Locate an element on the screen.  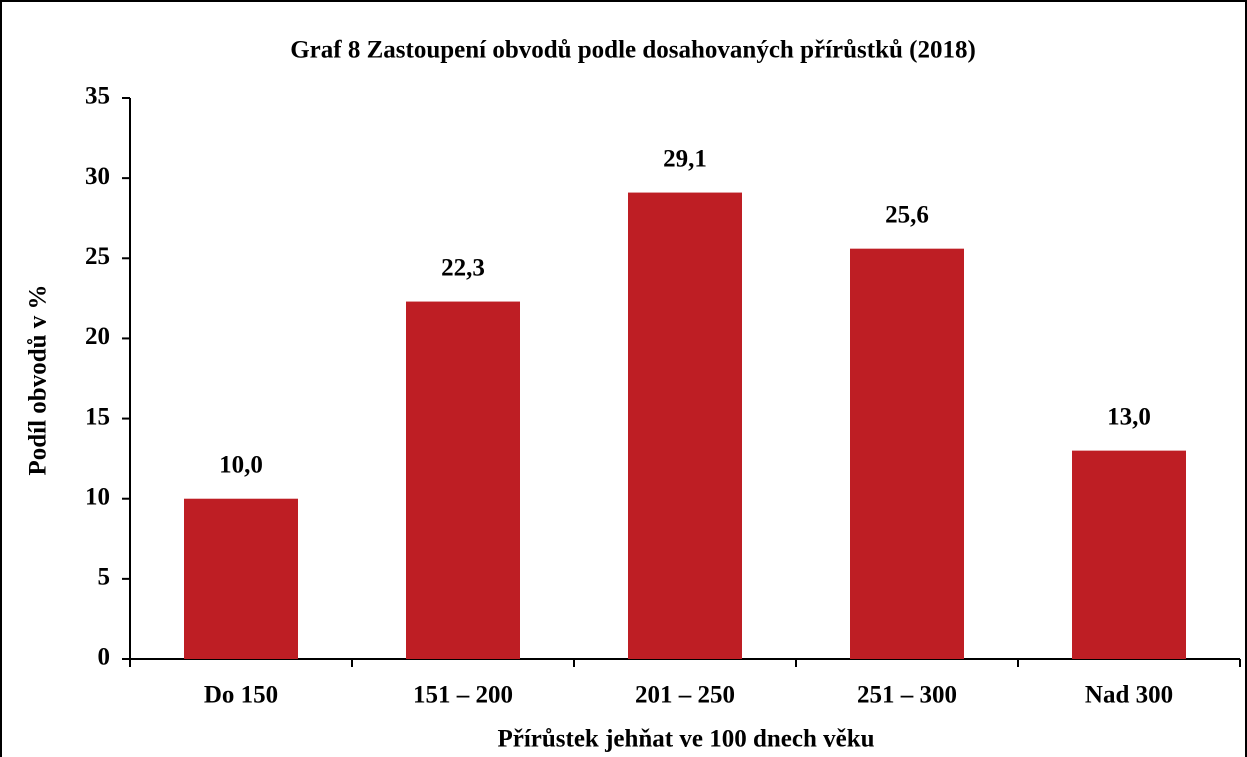
x-tick-label: Nad 300 is located at coordinates (1129, 695).